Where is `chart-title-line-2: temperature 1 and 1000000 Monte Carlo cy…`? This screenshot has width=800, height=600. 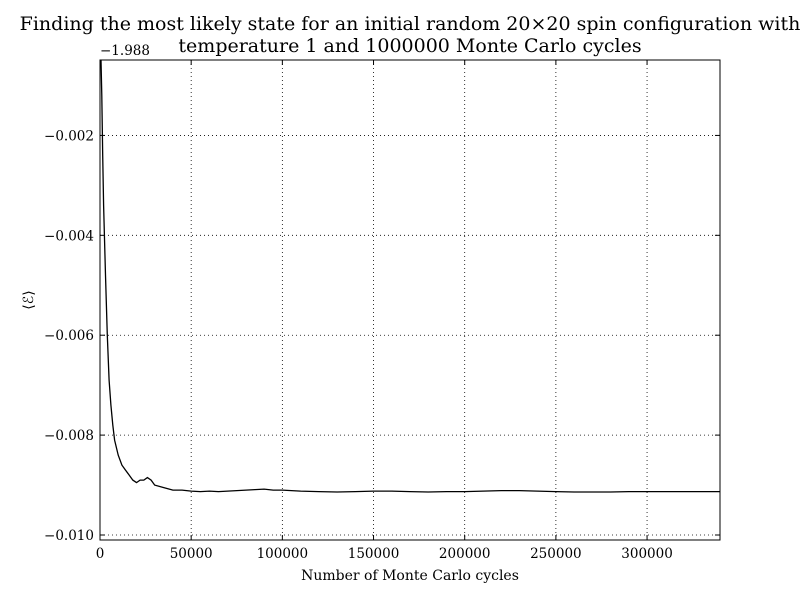
chart-title-line-2: temperature 1 and 1000000 Monte Carlo cy… is located at coordinates (409, 46).